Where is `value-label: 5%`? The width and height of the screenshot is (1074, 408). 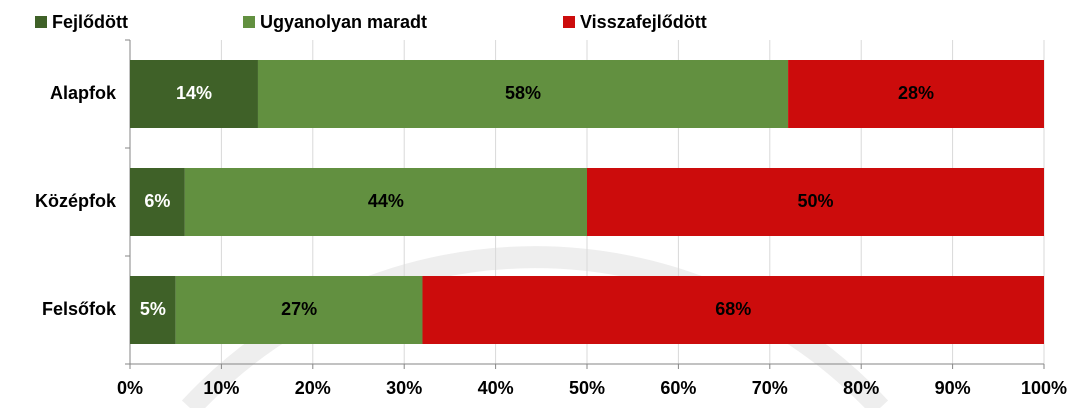 value-label: 5% is located at coordinates (153, 309).